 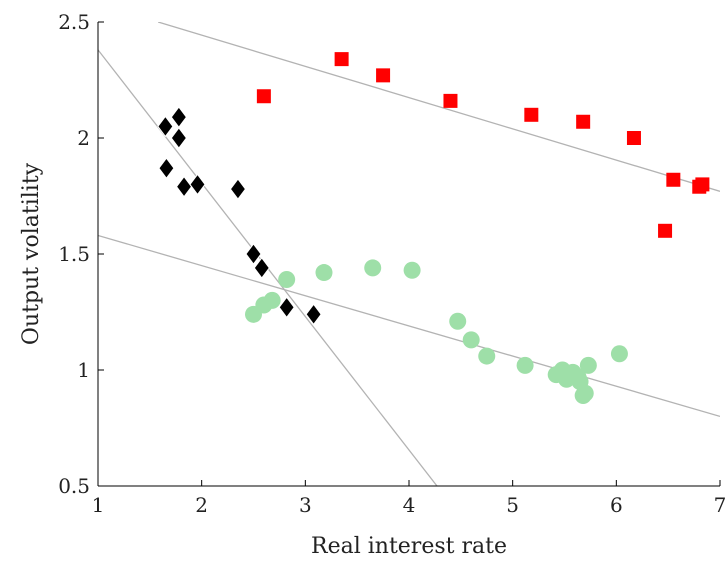 I want to click on x-tick-label: 2, so click(x=201, y=505).